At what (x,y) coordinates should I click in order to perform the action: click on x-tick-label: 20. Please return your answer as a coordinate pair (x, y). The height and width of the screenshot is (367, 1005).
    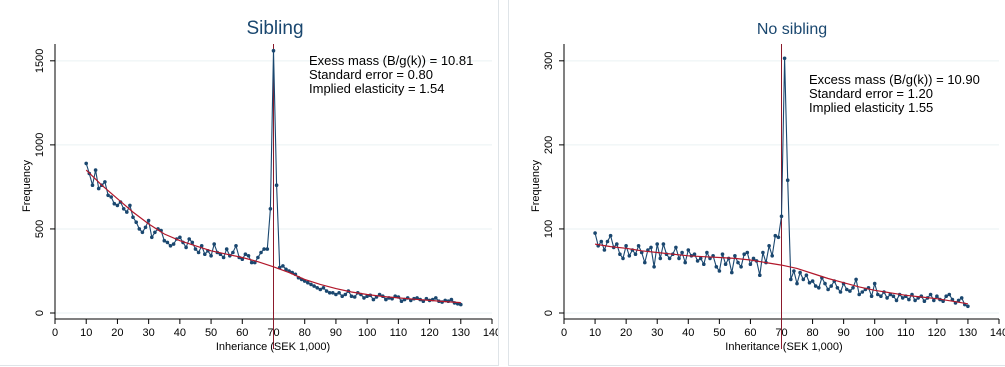
    Looking at the image, I should click on (626, 333).